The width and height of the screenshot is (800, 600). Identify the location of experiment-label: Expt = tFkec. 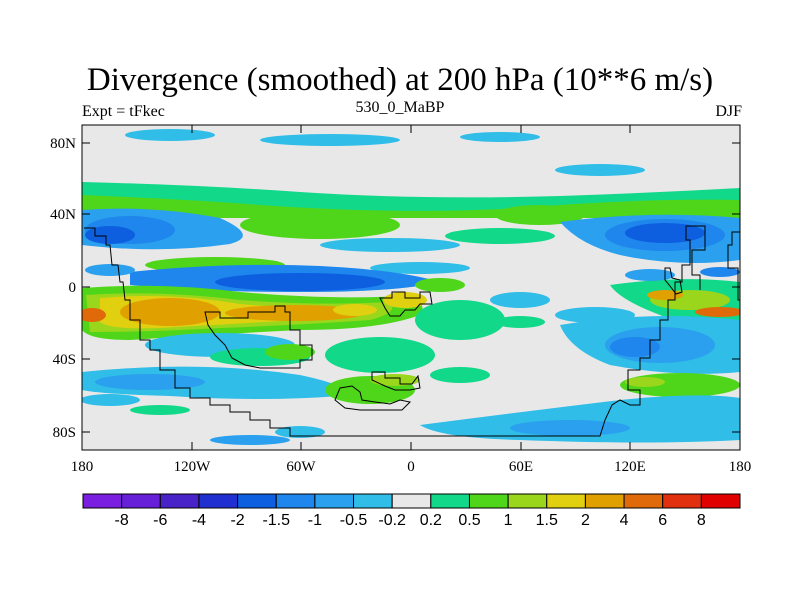
(123, 111).